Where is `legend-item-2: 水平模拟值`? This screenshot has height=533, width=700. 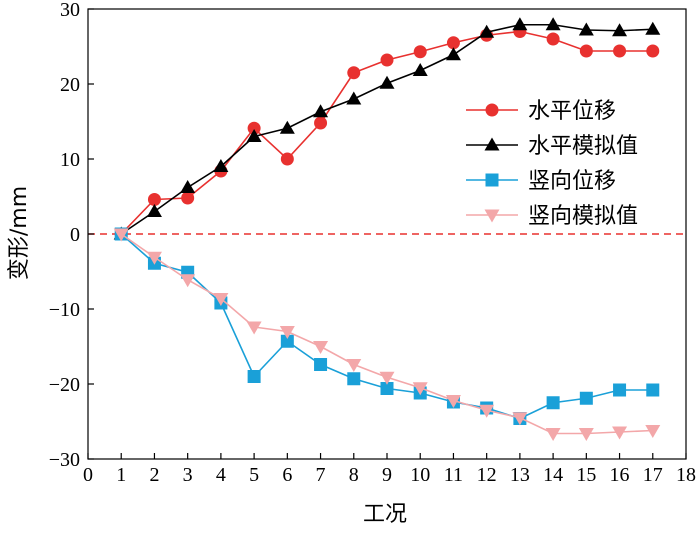
legend-item-2: 水平模拟值 is located at coordinates (552, 146).